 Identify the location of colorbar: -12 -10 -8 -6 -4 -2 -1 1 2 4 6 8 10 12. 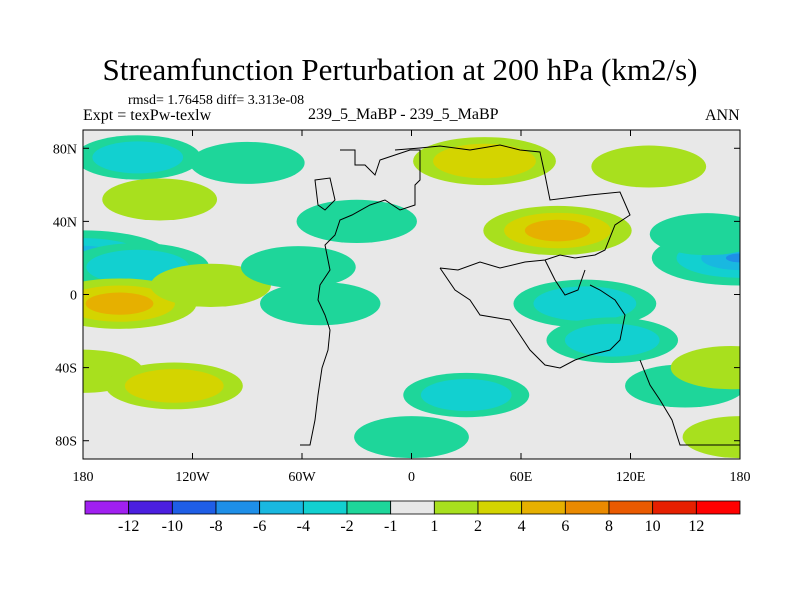
(412, 517).